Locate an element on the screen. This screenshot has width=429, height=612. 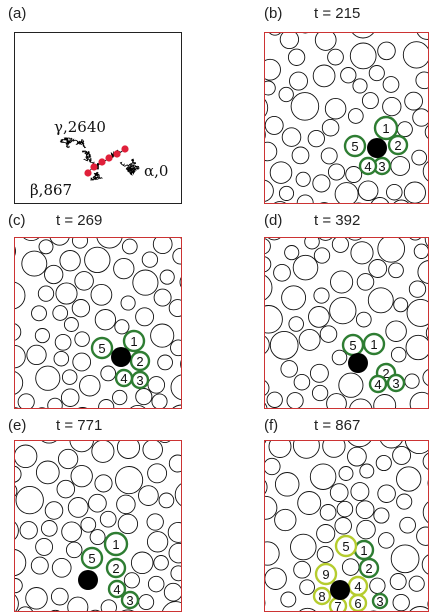
panel-label-c: (c) is located at coordinates (17, 220).